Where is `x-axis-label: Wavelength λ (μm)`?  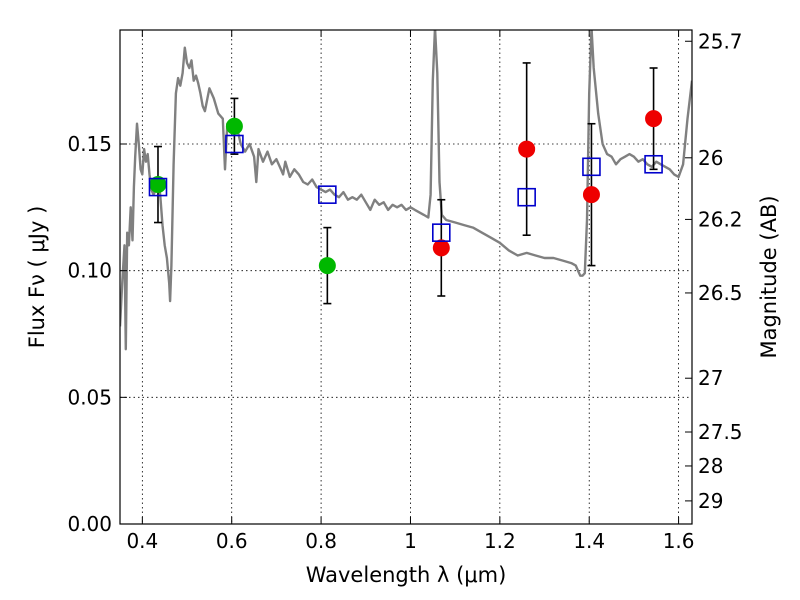
x-axis-label: Wavelength λ (μm) is located at coordinates (406, 575).